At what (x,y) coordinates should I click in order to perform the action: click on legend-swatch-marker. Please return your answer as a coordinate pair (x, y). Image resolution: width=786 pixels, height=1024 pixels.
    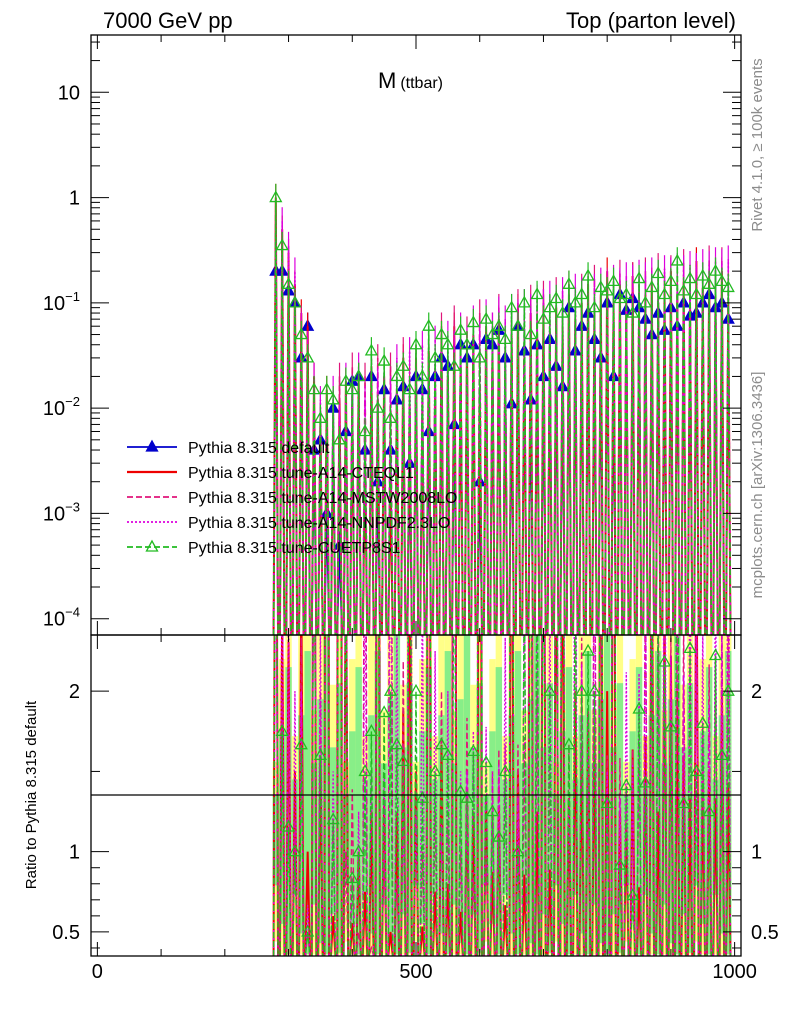
    Looking at the image, I should click on (152, 445).